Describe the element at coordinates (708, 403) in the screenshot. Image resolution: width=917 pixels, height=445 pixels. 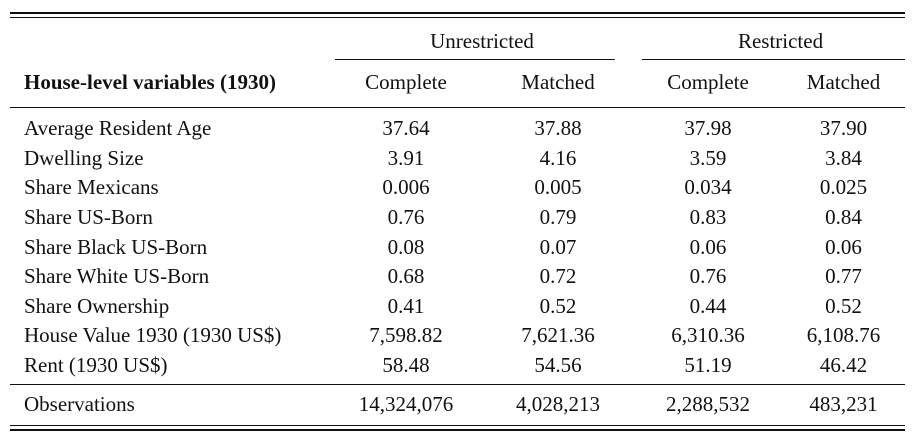
I see `observations-cell: 2,288,532` at that location.